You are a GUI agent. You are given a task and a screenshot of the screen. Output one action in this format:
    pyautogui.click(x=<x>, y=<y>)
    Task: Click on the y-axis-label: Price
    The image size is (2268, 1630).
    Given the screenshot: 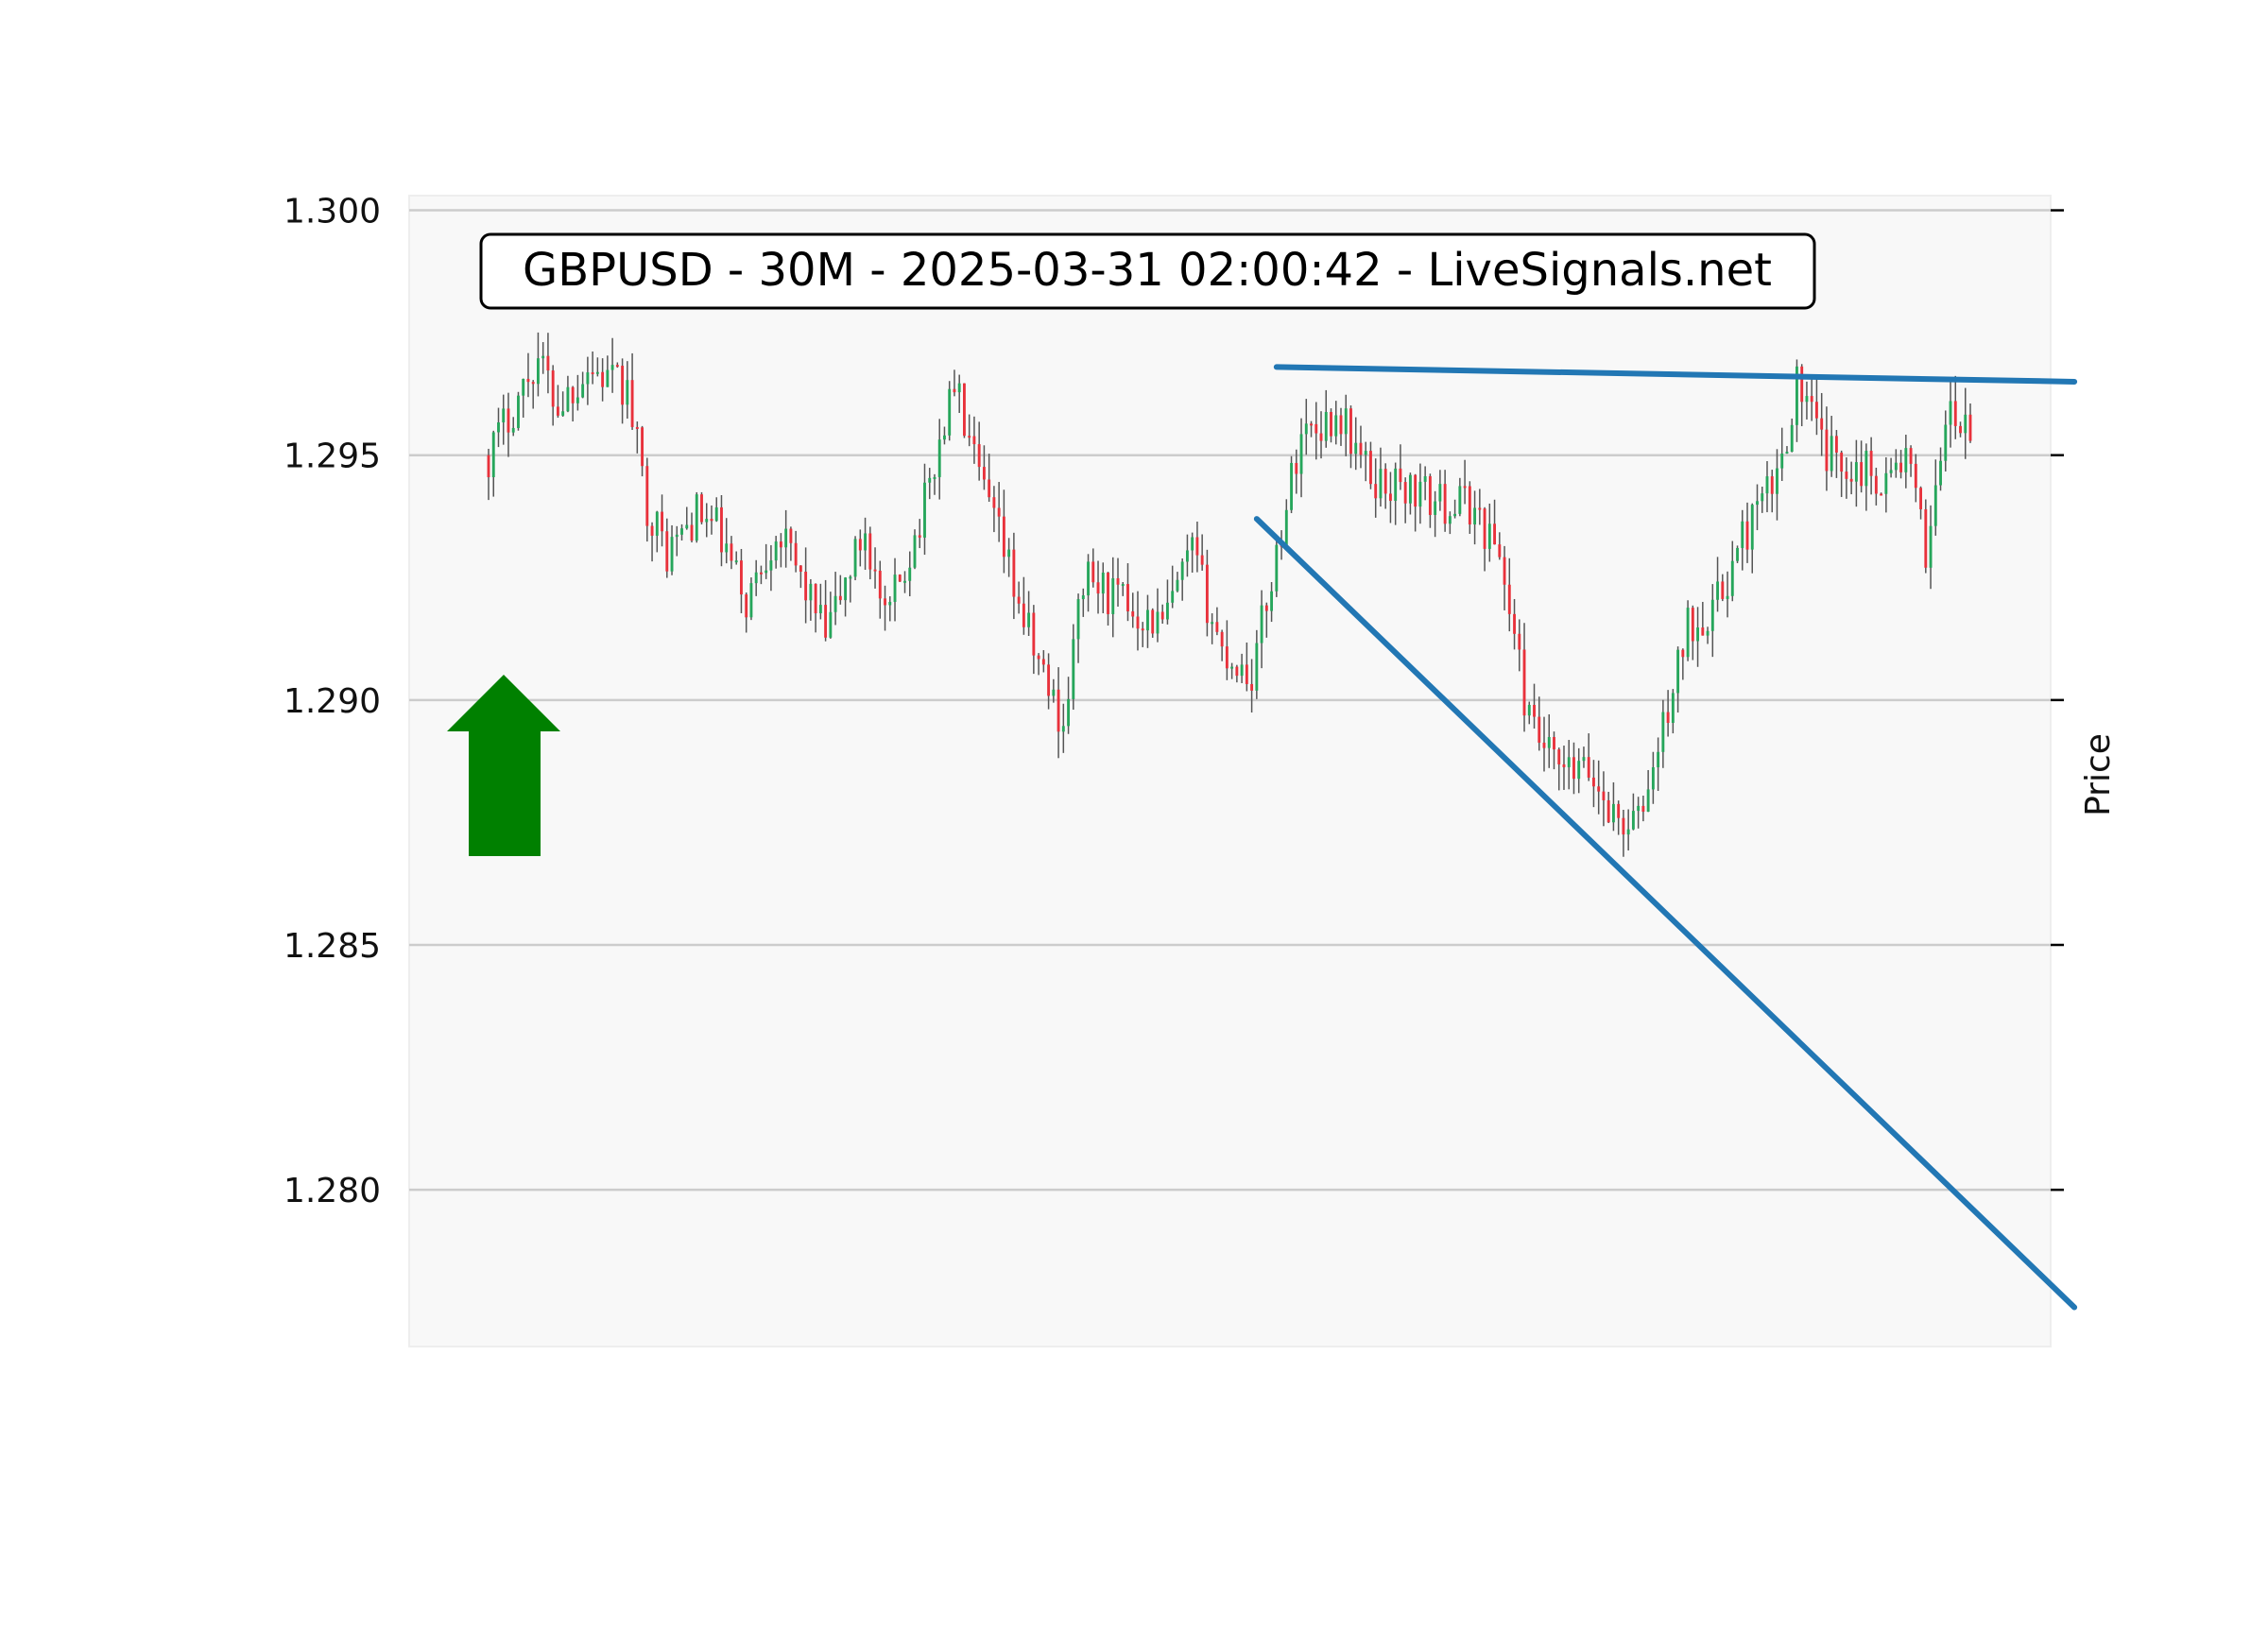 What is the action you would take?
    pyautogui.click(x=2098, y=775)
    